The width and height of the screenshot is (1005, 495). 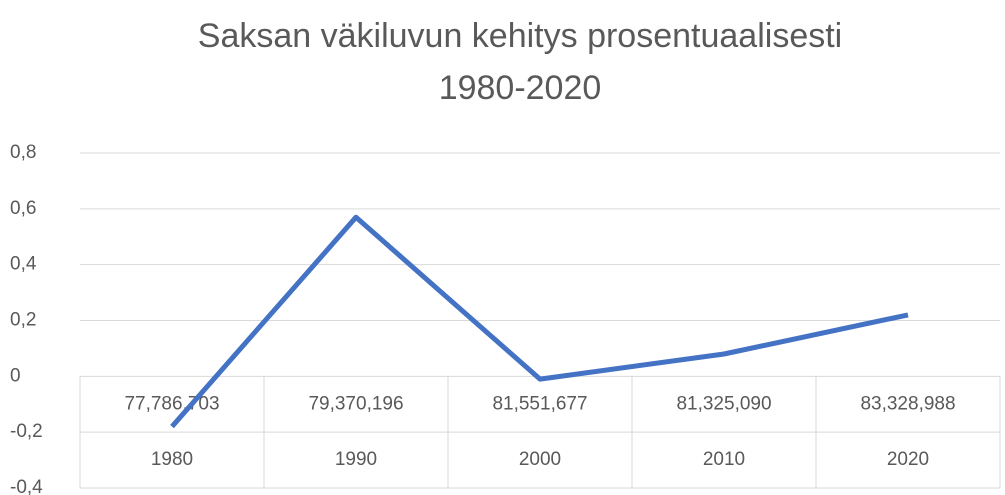 What do you see at coordinates (23, 152) in the screenshot?
I see `y-tick-label: 0,8` at bounding box center [23, 152].